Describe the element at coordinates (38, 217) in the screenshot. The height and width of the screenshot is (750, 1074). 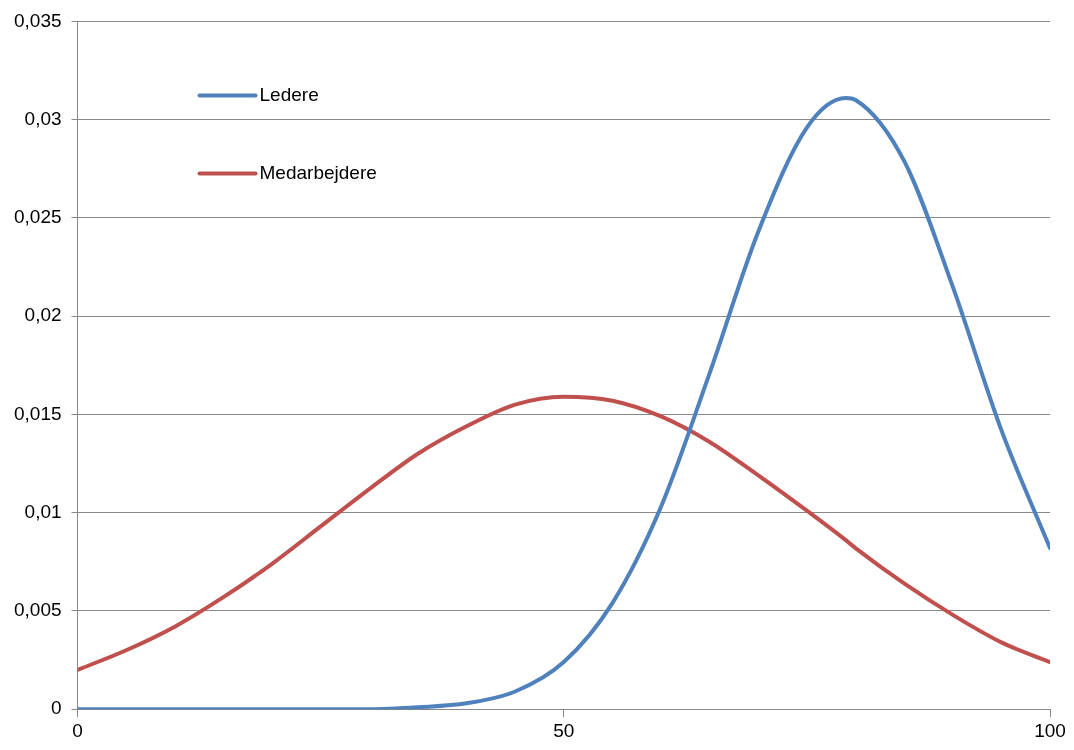
I see `y-tick-label: 0,025` at that location.